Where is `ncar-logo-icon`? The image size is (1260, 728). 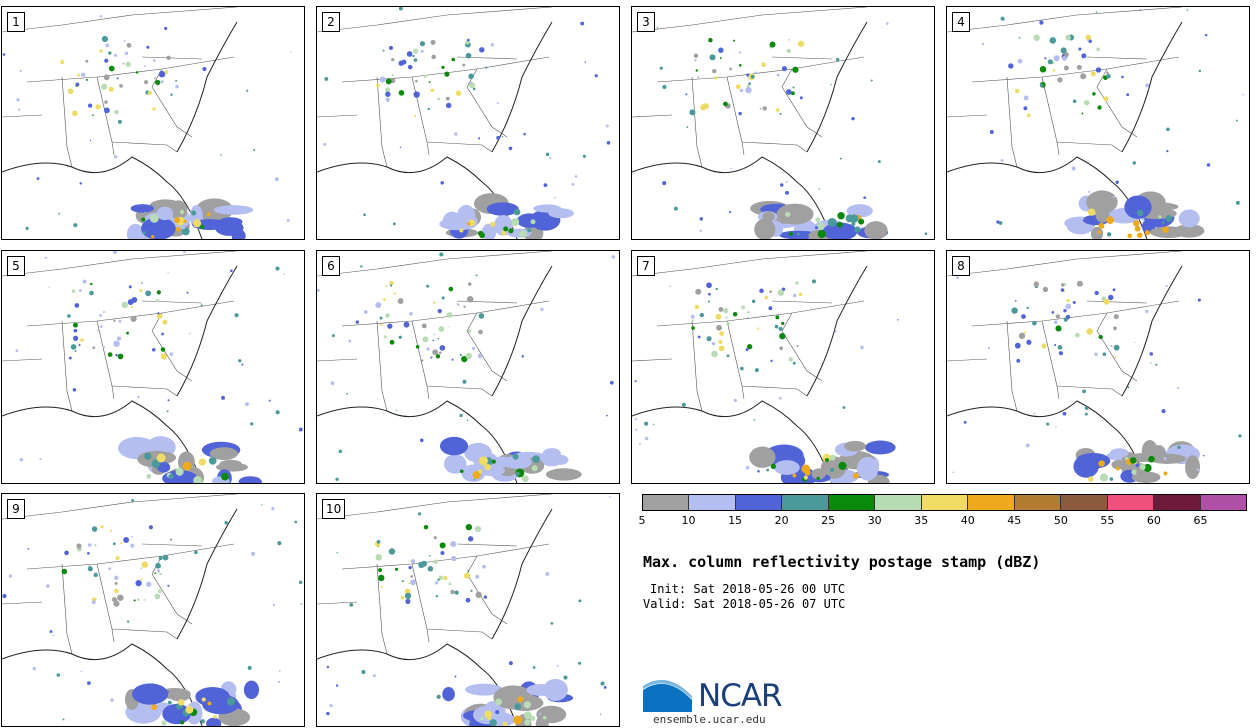
ncar-logo-icon is located at coordinates (667, 695).